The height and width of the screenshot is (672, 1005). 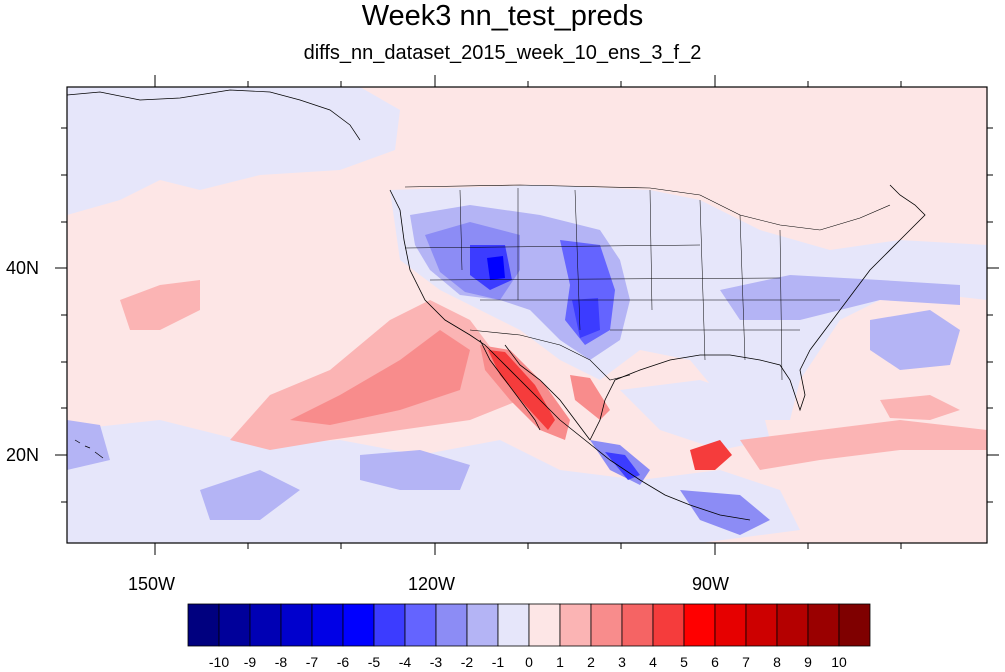 I want to click on colorbar-label: -8, so click(x=281, y=662).